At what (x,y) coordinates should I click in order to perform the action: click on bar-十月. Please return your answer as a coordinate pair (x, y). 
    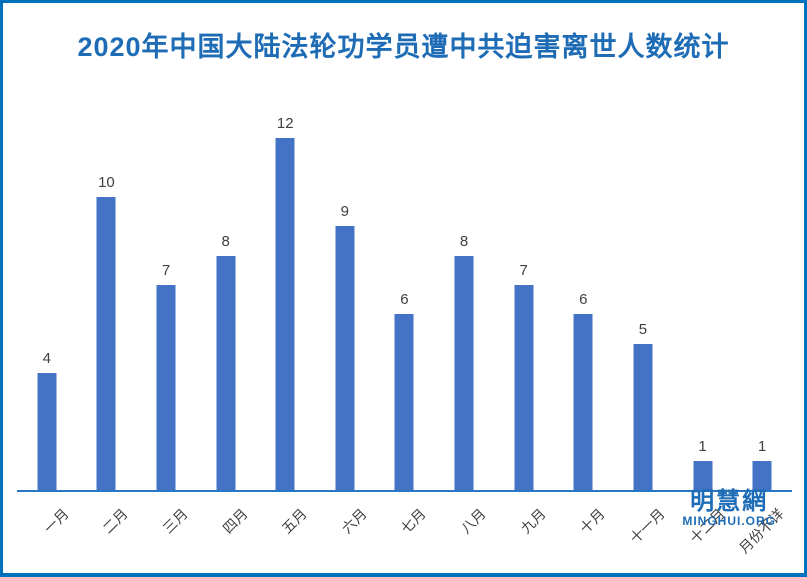
    Looking at the image, I should click on (583, 402).